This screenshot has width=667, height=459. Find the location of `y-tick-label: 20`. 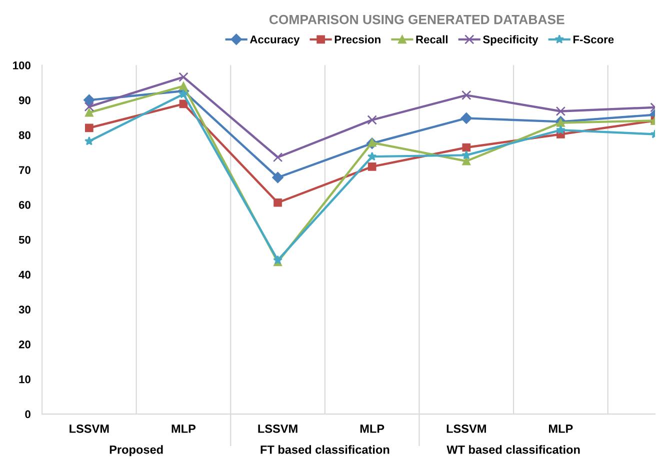

y-tick-label: 20 is located at coordinates (24, 344).